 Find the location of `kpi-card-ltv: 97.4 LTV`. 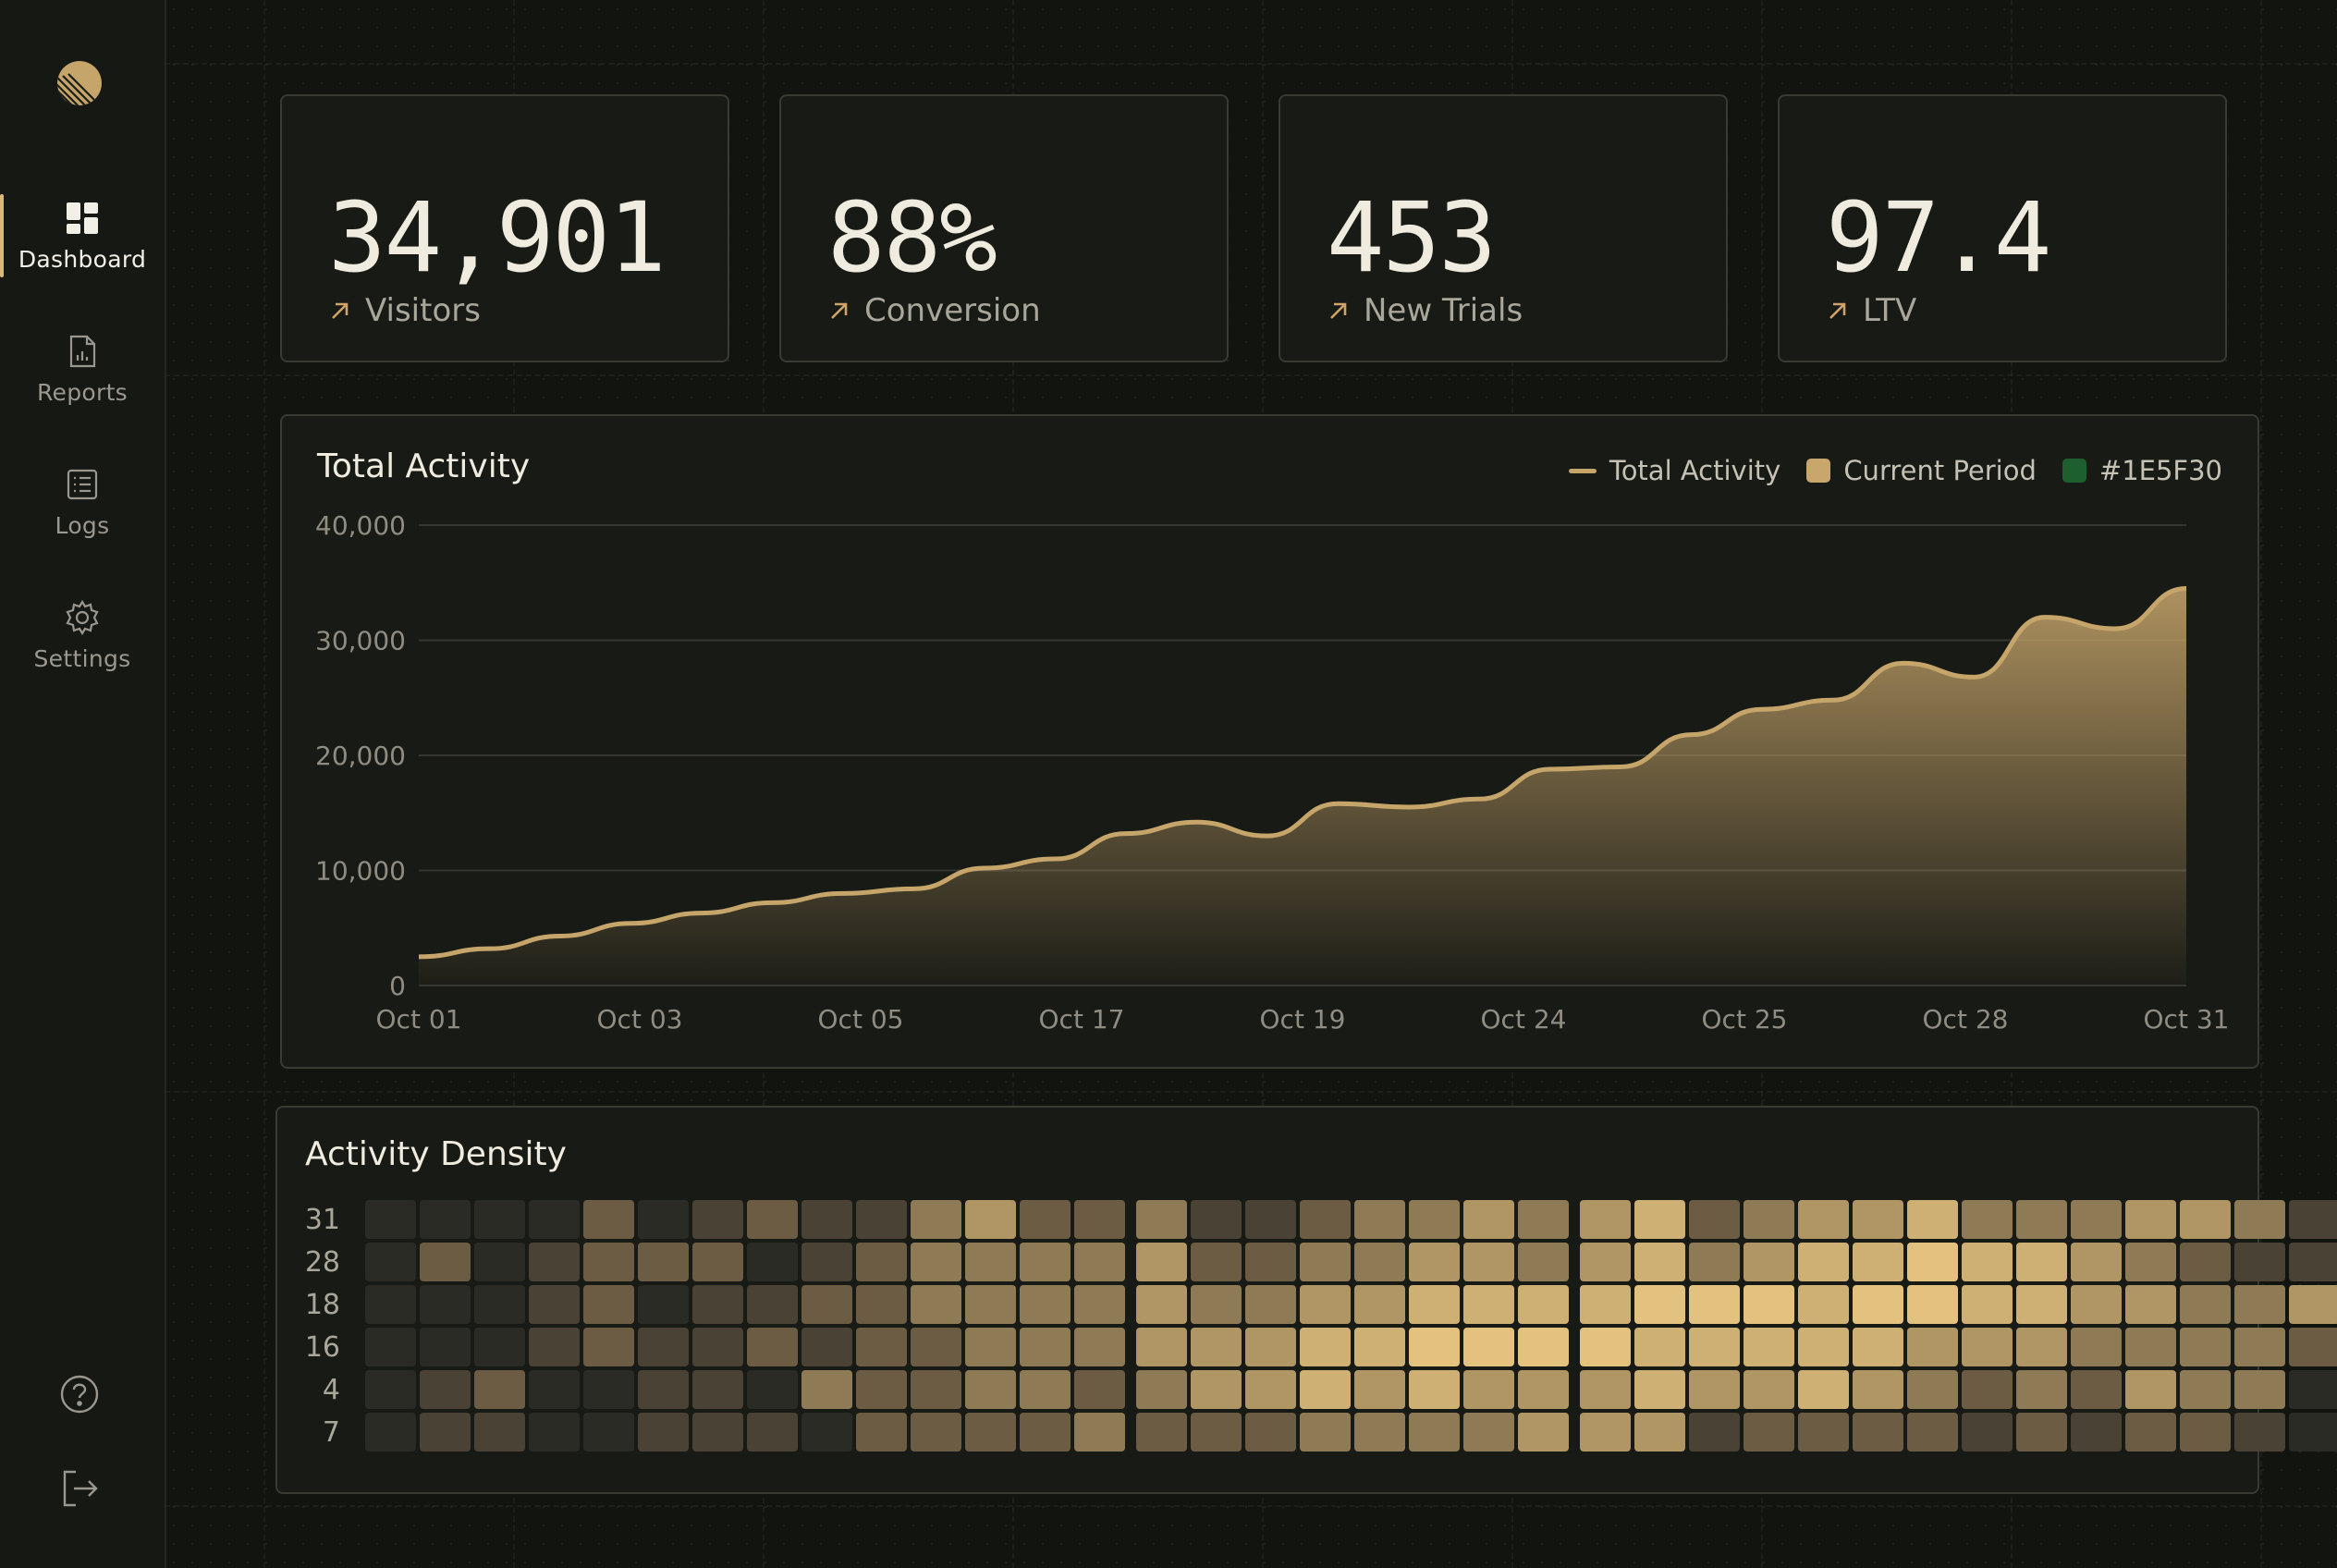

kpi-card-ltv: 97.4 LTV is located at coordinates (2002, 228).